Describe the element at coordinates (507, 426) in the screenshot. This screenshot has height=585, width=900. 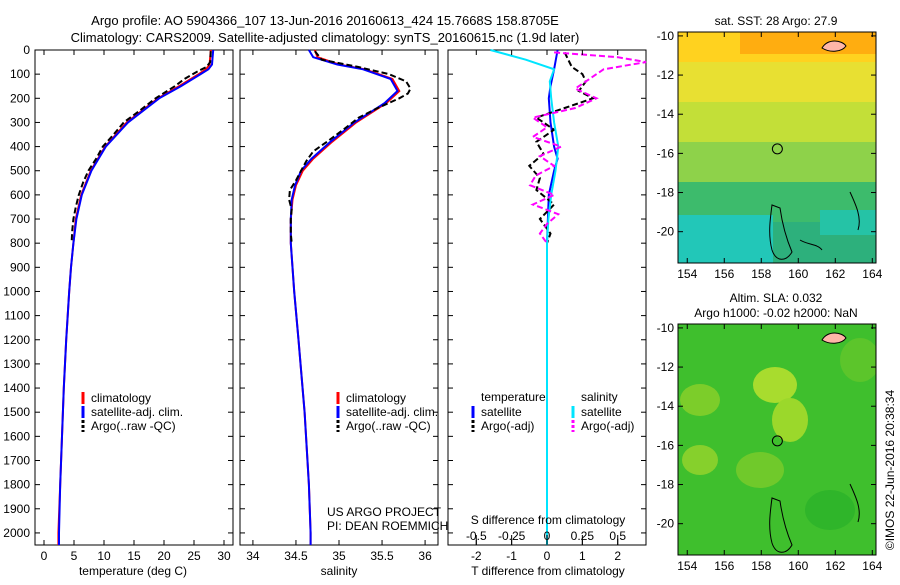
I see `legend-temp-argo-label: Argo(-adj)` at that location.